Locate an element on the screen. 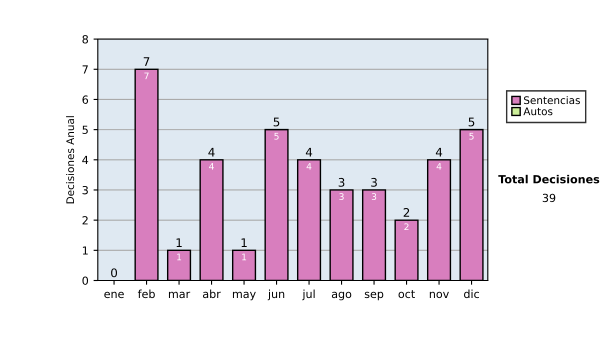  x-tick-label: ene is located at coordinates (114, 295).